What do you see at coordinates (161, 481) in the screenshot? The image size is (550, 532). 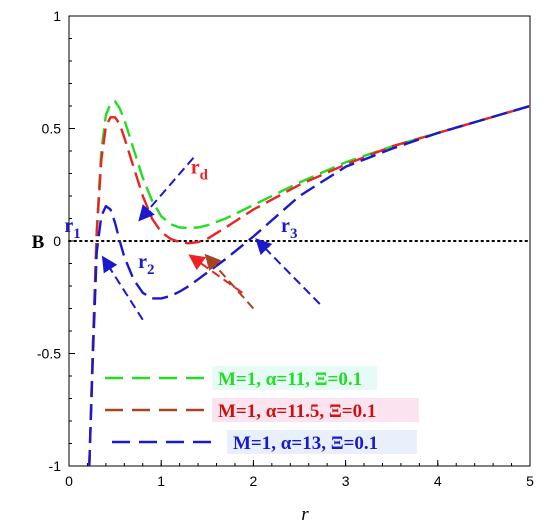 I see `x-tick-label: 1` at bounding box center [161, 481].